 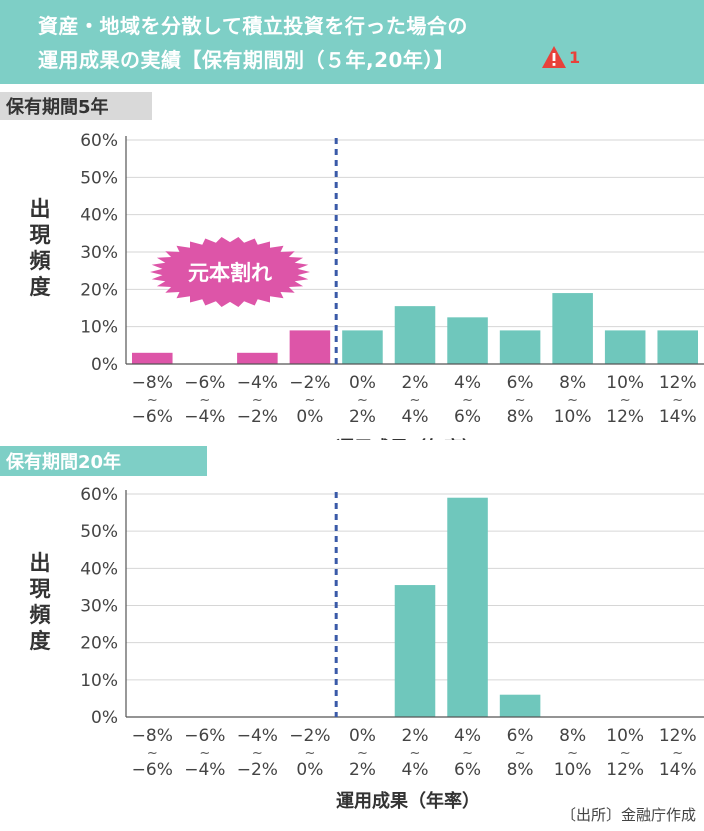 I want to click on x-tick-label-to: 2%, so click(x=362, y=770).